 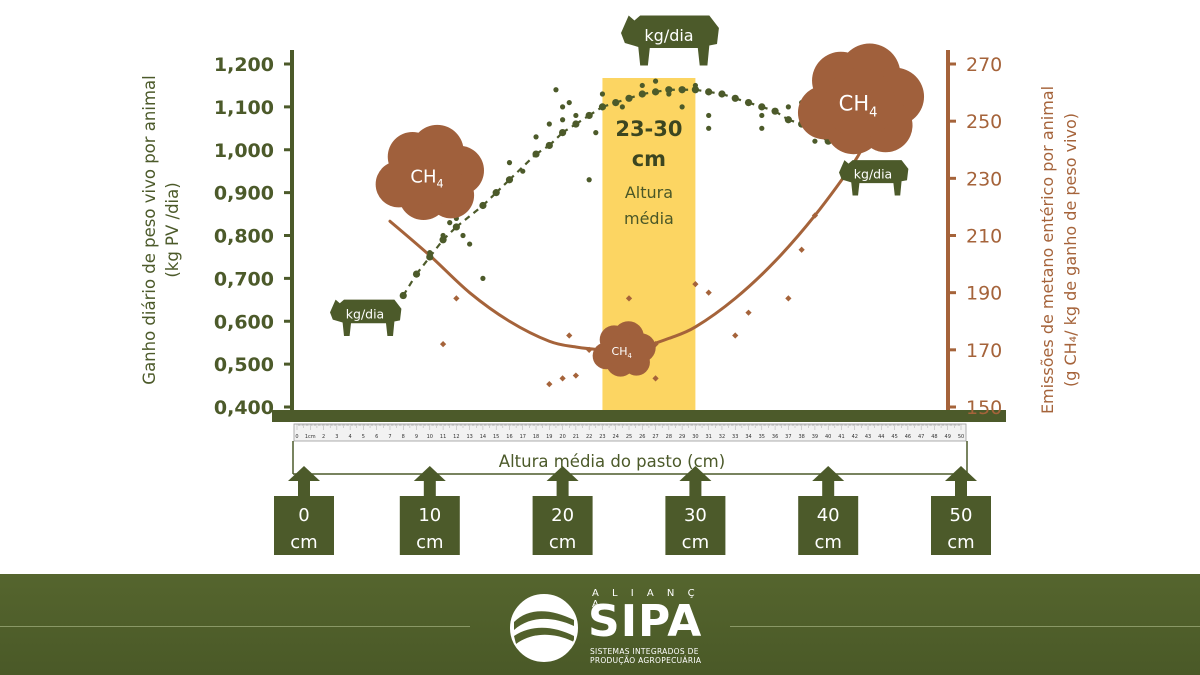 What do you see at coordinates (363, 437) in the screenshot?
I see `ruler-number: 5` at bounding box center [363, 437].